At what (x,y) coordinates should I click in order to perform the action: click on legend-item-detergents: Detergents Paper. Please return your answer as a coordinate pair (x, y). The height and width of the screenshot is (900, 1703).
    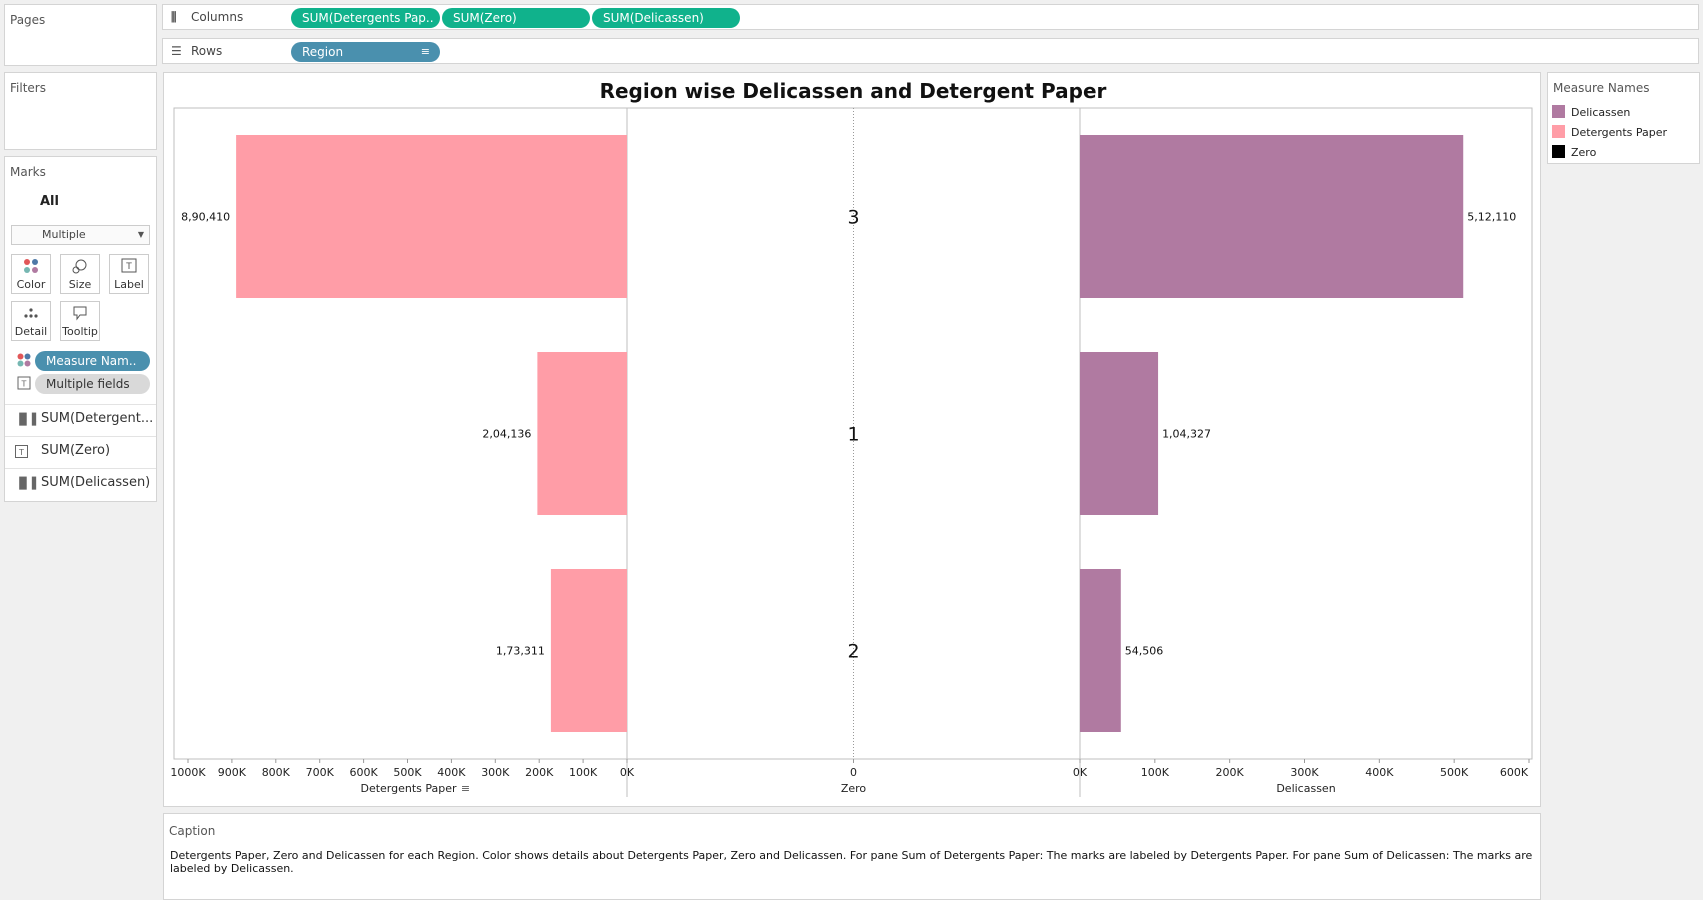
    Looking at the image, I should click on (1609, 132).